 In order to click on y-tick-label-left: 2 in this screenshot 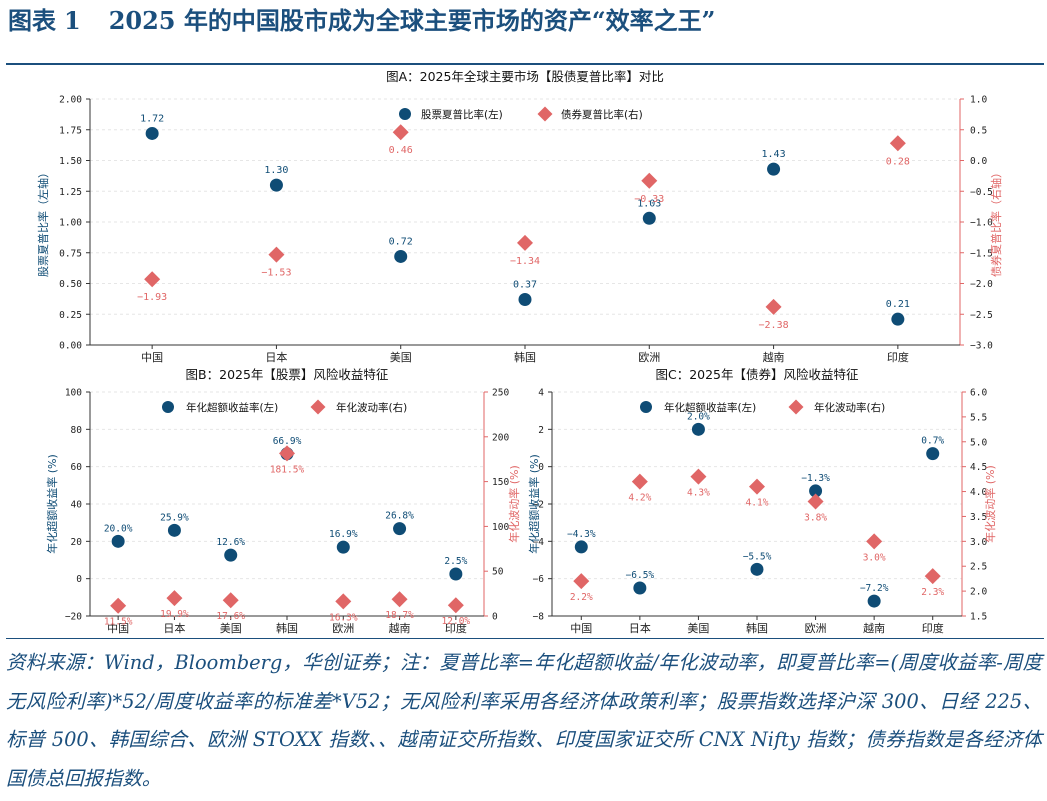, I will do `click(541, 430)`.